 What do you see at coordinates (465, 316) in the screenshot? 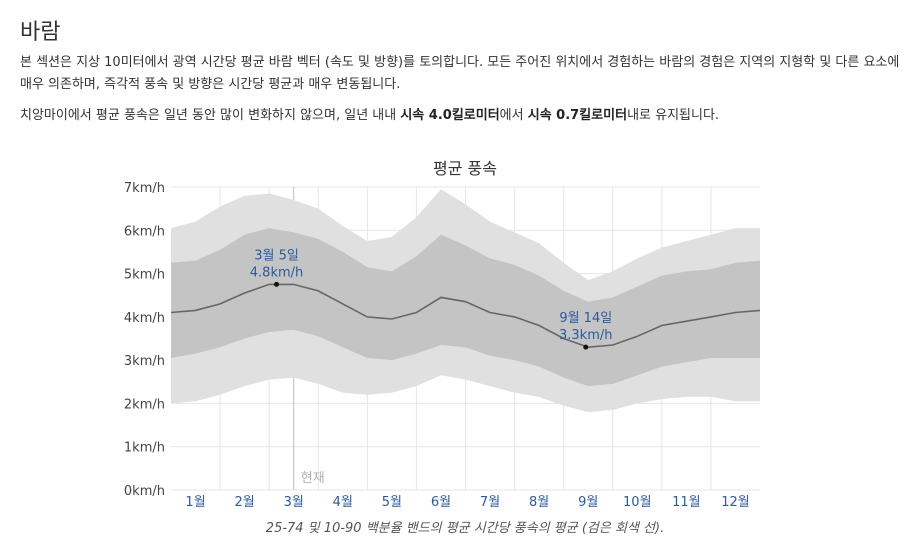
I see `mean-wind-line` at bounding box center [465, 316].